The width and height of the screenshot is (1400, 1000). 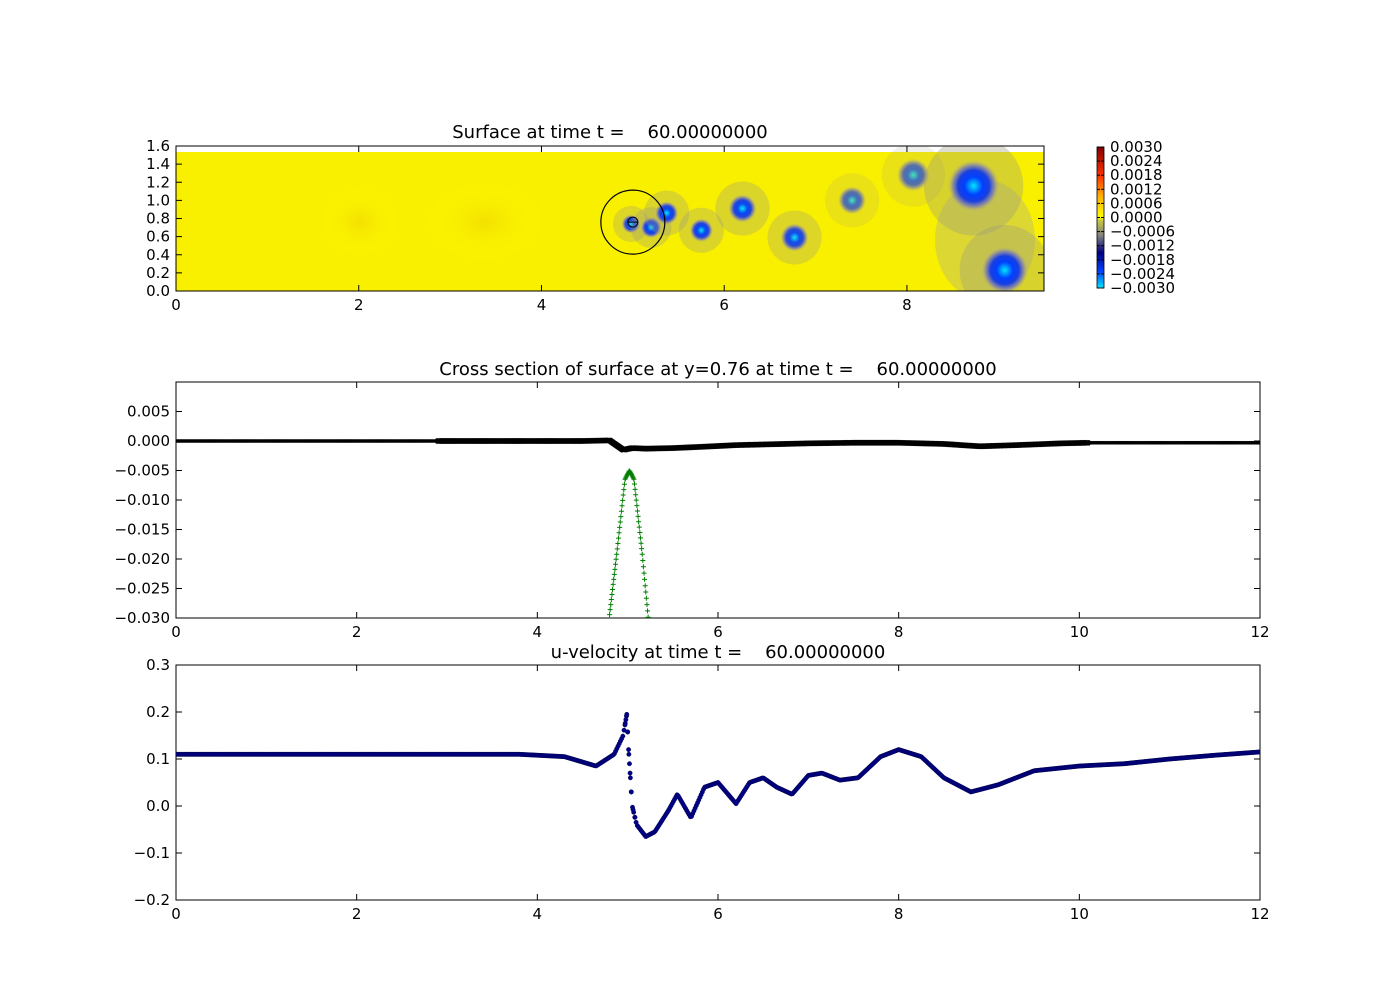 What do you see at coordinates (158, 219) in the screenshot?
I see `y-tick-label: 0.8` at bounding box center [158, 219].